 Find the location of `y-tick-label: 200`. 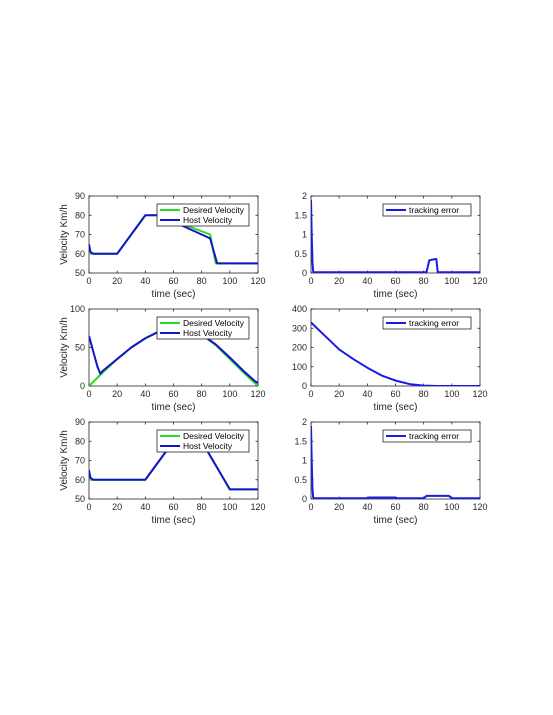

y-tick-label: 200 is located at coordinates (299, 348).